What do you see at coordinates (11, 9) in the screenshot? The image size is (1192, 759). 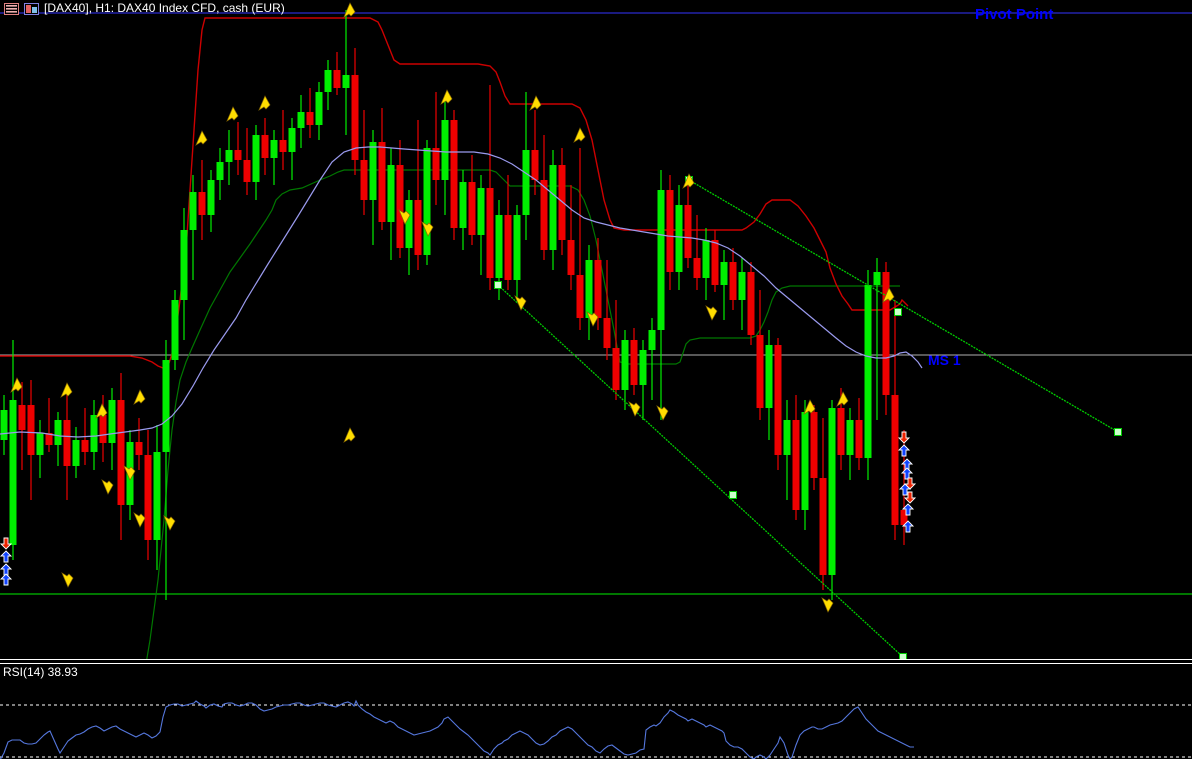 I see `properties-icon` at bounding box center [11, 9].